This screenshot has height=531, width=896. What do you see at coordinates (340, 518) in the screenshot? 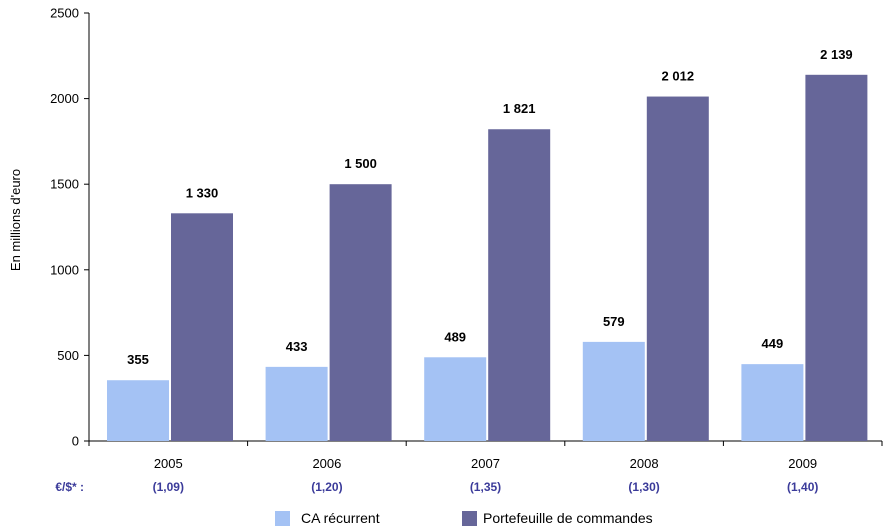
I see `legend-label: CA récurrent` at bounding box center [340, 518].